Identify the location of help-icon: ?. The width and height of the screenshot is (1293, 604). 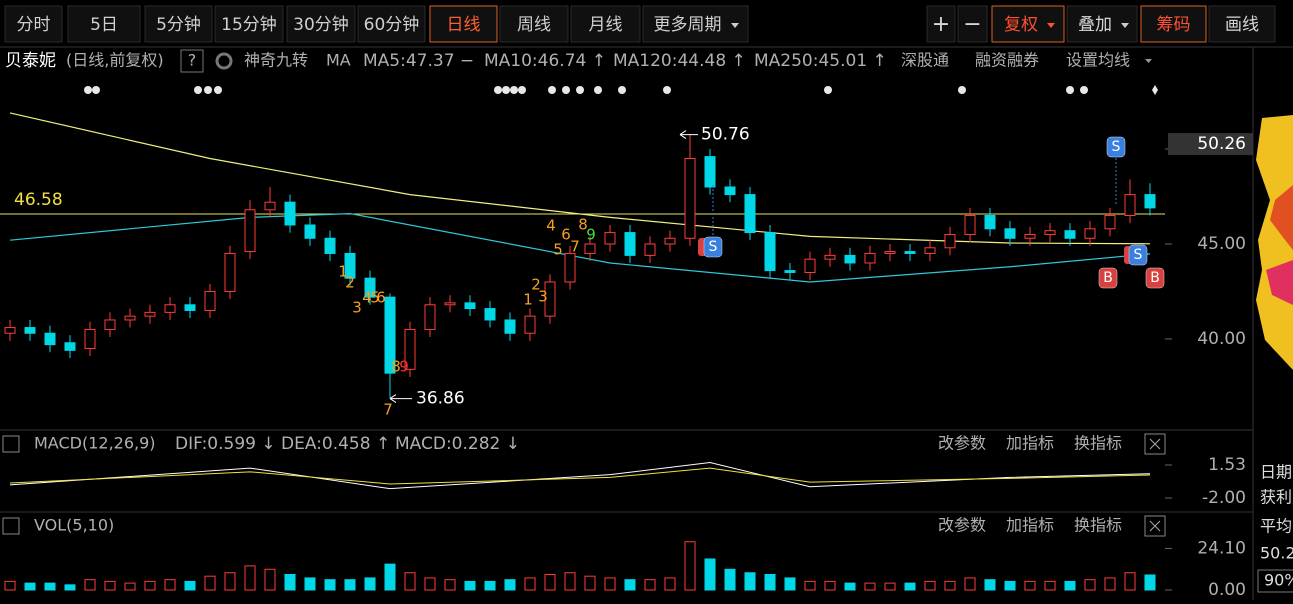
(192, 60).